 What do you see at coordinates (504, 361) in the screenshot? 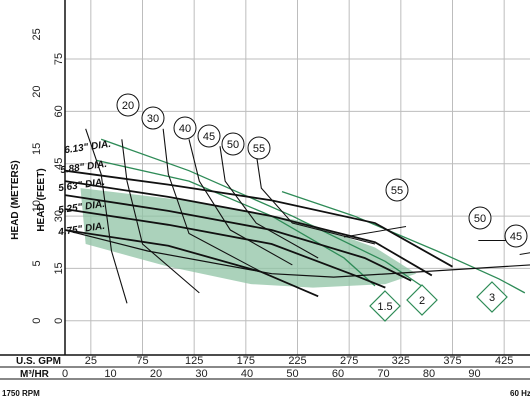
I see `x-tick-gpm-8: 425` at bounding box center [504, 361].